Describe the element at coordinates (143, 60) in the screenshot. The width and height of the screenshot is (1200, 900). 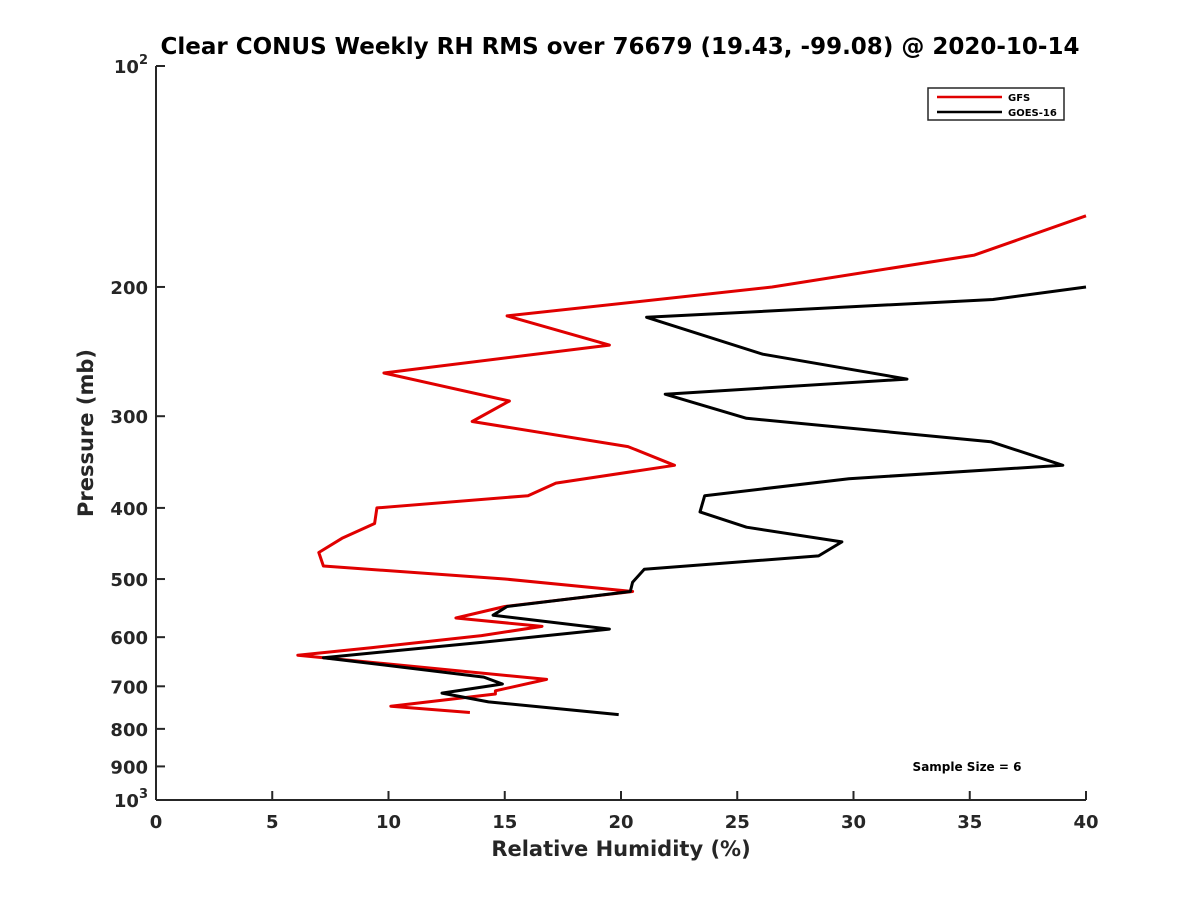
I see `y-tick-exponent: 2` at that location.